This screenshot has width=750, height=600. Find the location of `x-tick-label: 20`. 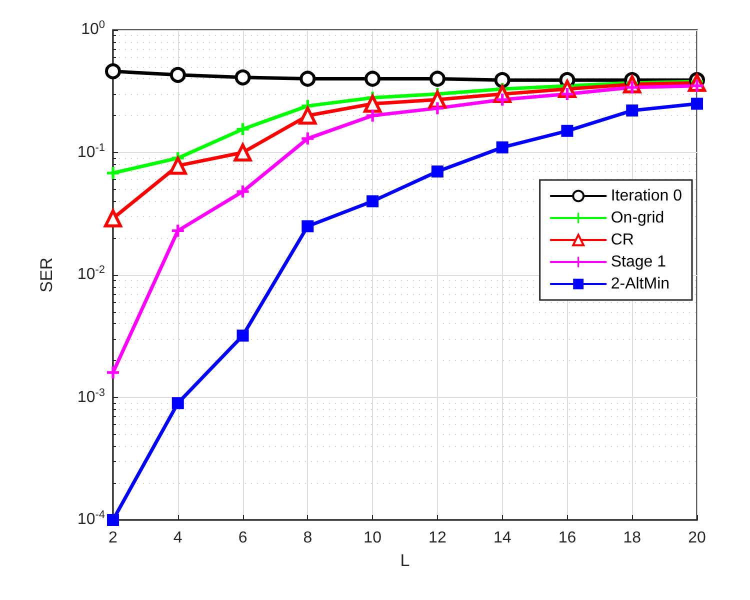

x-tick-label: 20 is located at coordinates (697, 538).